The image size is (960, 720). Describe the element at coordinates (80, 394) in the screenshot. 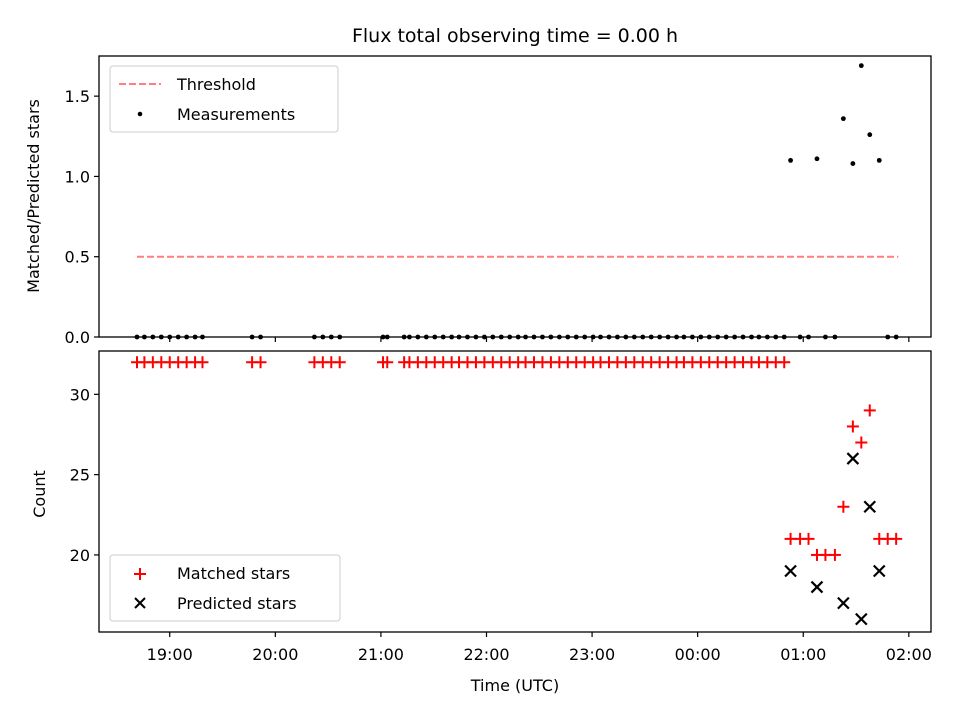

I see `y-tick-label: 30` at that location.